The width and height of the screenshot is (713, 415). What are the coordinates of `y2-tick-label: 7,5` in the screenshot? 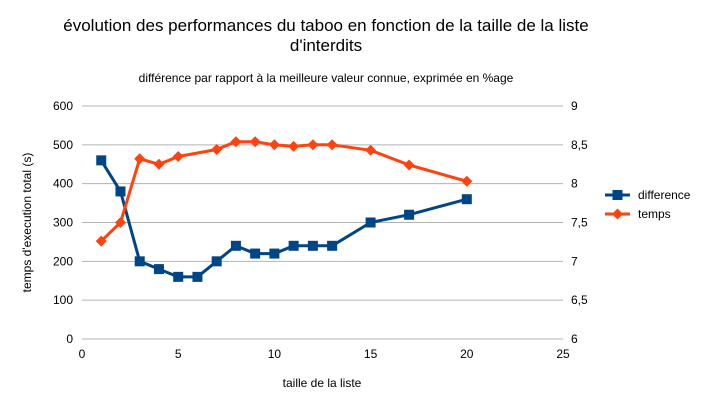 It's located at (579, 223).